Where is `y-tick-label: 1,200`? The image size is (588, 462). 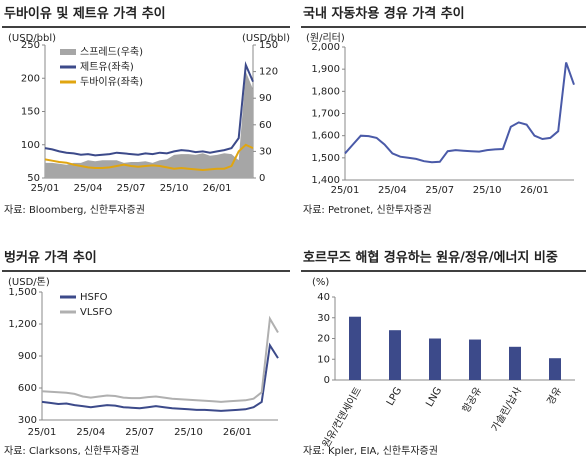 y-tick-label: 1,200 is located at coordinates (22, 324).